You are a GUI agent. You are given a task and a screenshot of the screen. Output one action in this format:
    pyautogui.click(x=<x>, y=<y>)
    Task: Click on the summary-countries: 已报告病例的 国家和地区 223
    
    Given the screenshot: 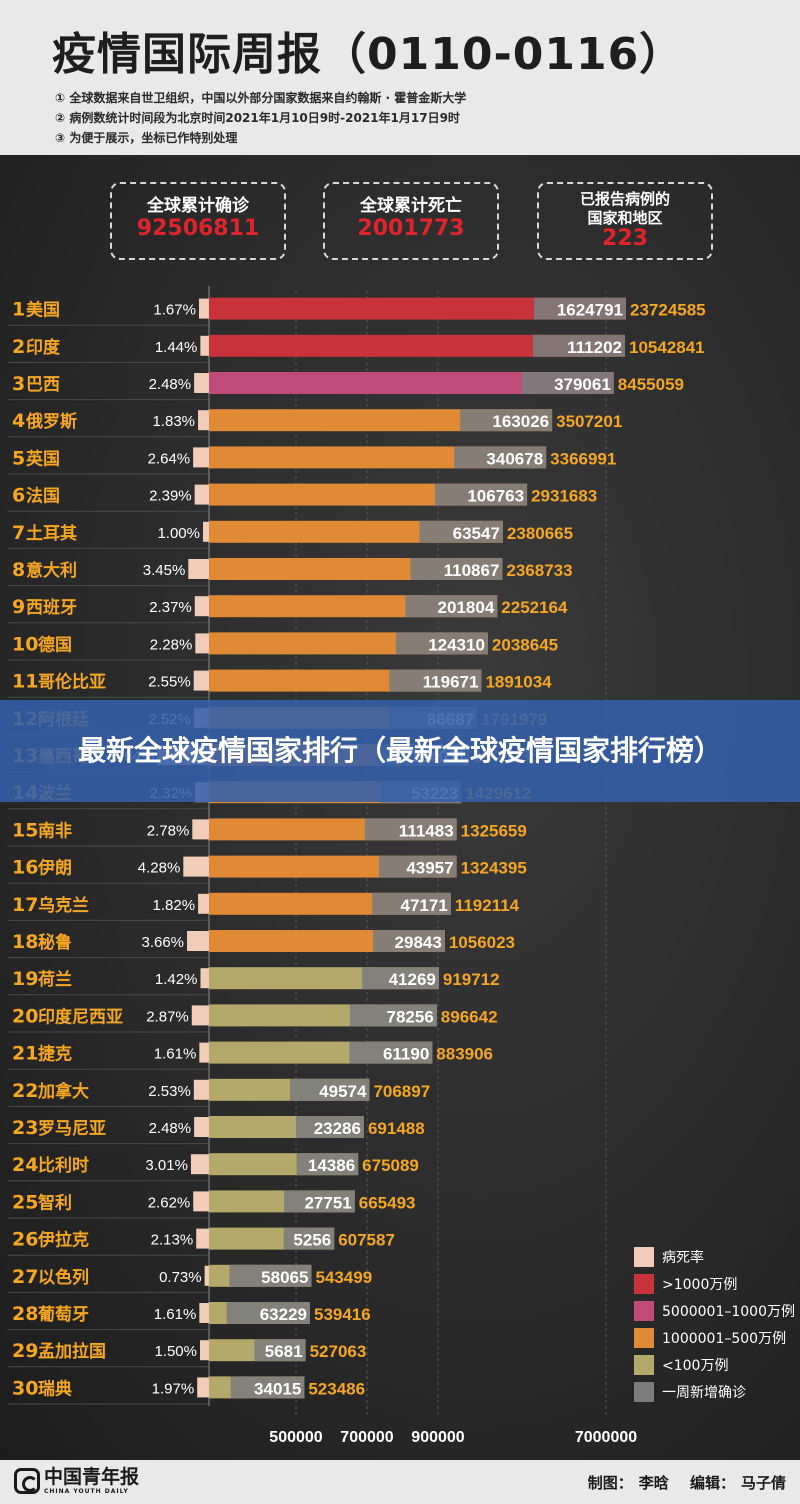 What is the action you would take?
    pyautogui.click(x=625, y=221)
    